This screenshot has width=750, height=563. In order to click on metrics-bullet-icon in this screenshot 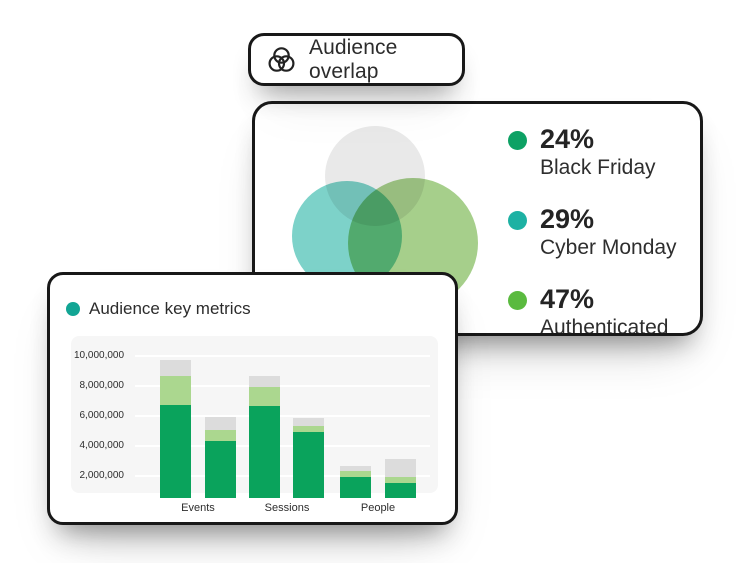, I will do `click(73, 309)`.